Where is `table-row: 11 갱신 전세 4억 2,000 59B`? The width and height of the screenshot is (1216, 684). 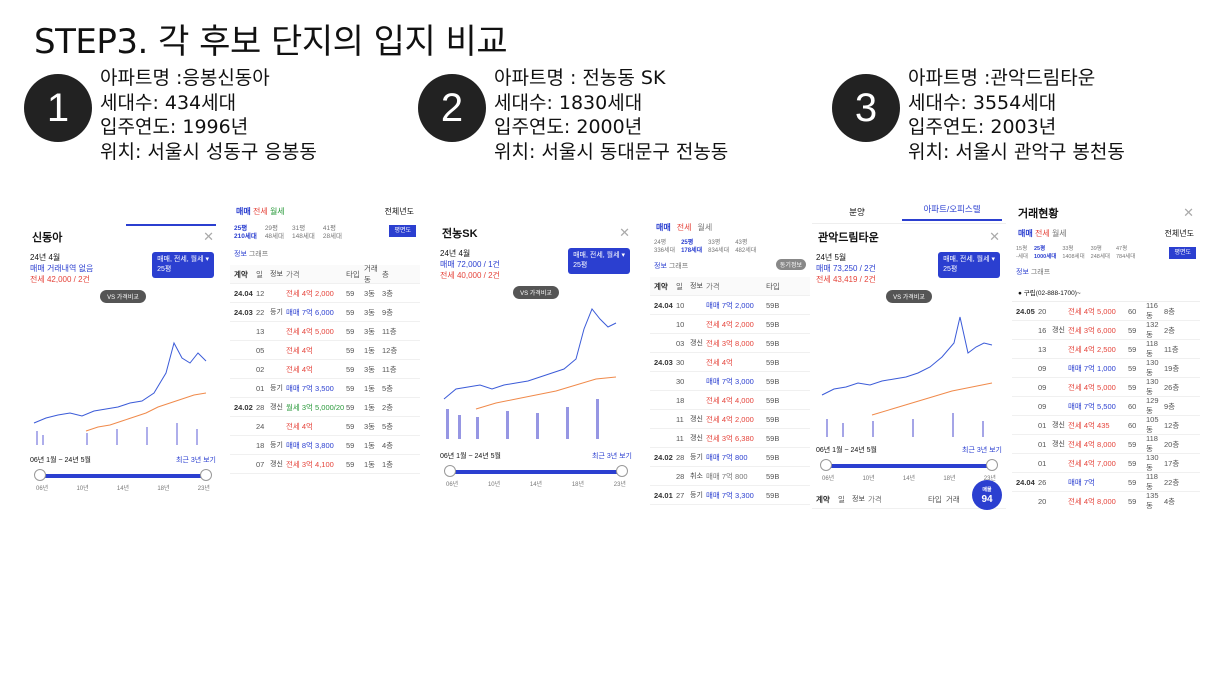 table-row: 11 갱신 전세 4억 2,000 59B is located at coordinates (730, 419).